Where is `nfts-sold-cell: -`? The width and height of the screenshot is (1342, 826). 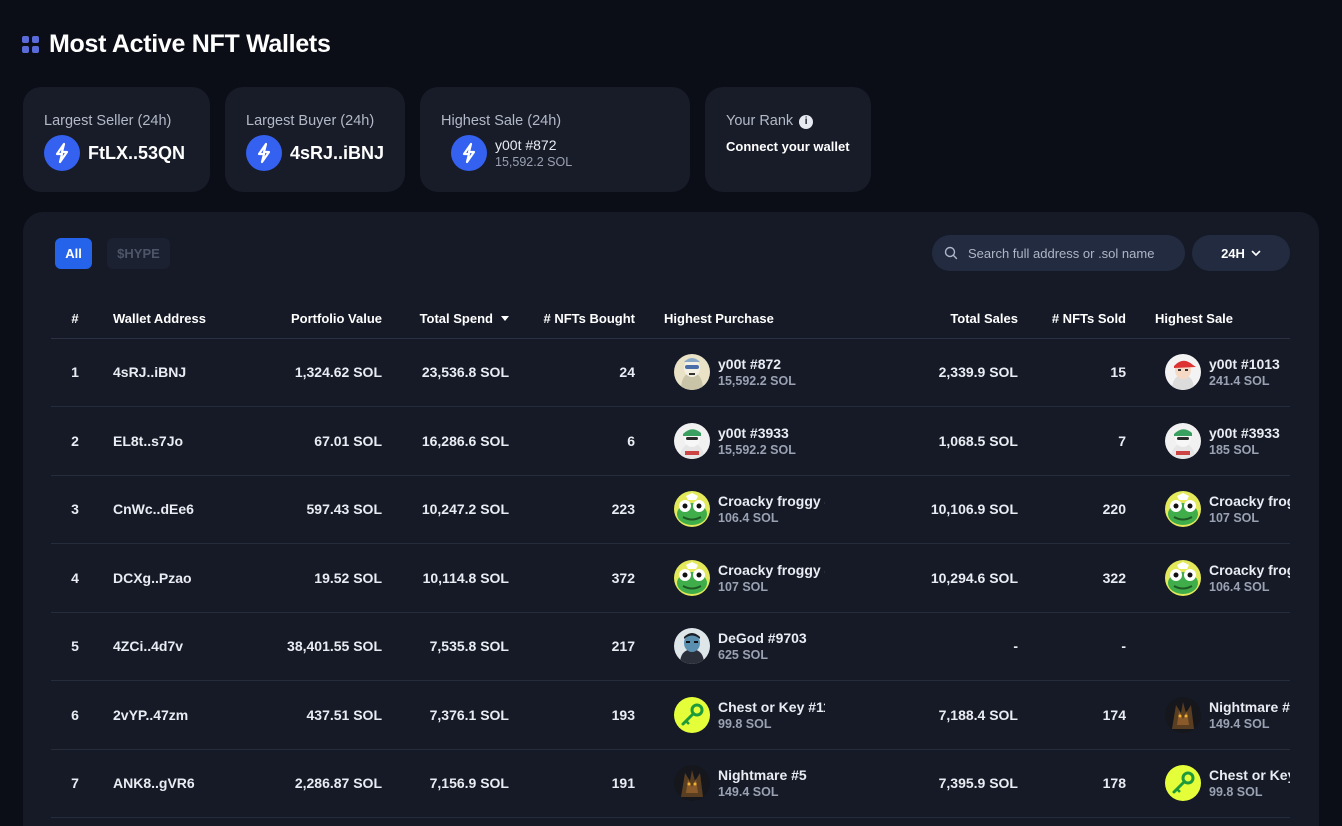
nfts-sold-cell: - is located at coordinates (1072, 646).